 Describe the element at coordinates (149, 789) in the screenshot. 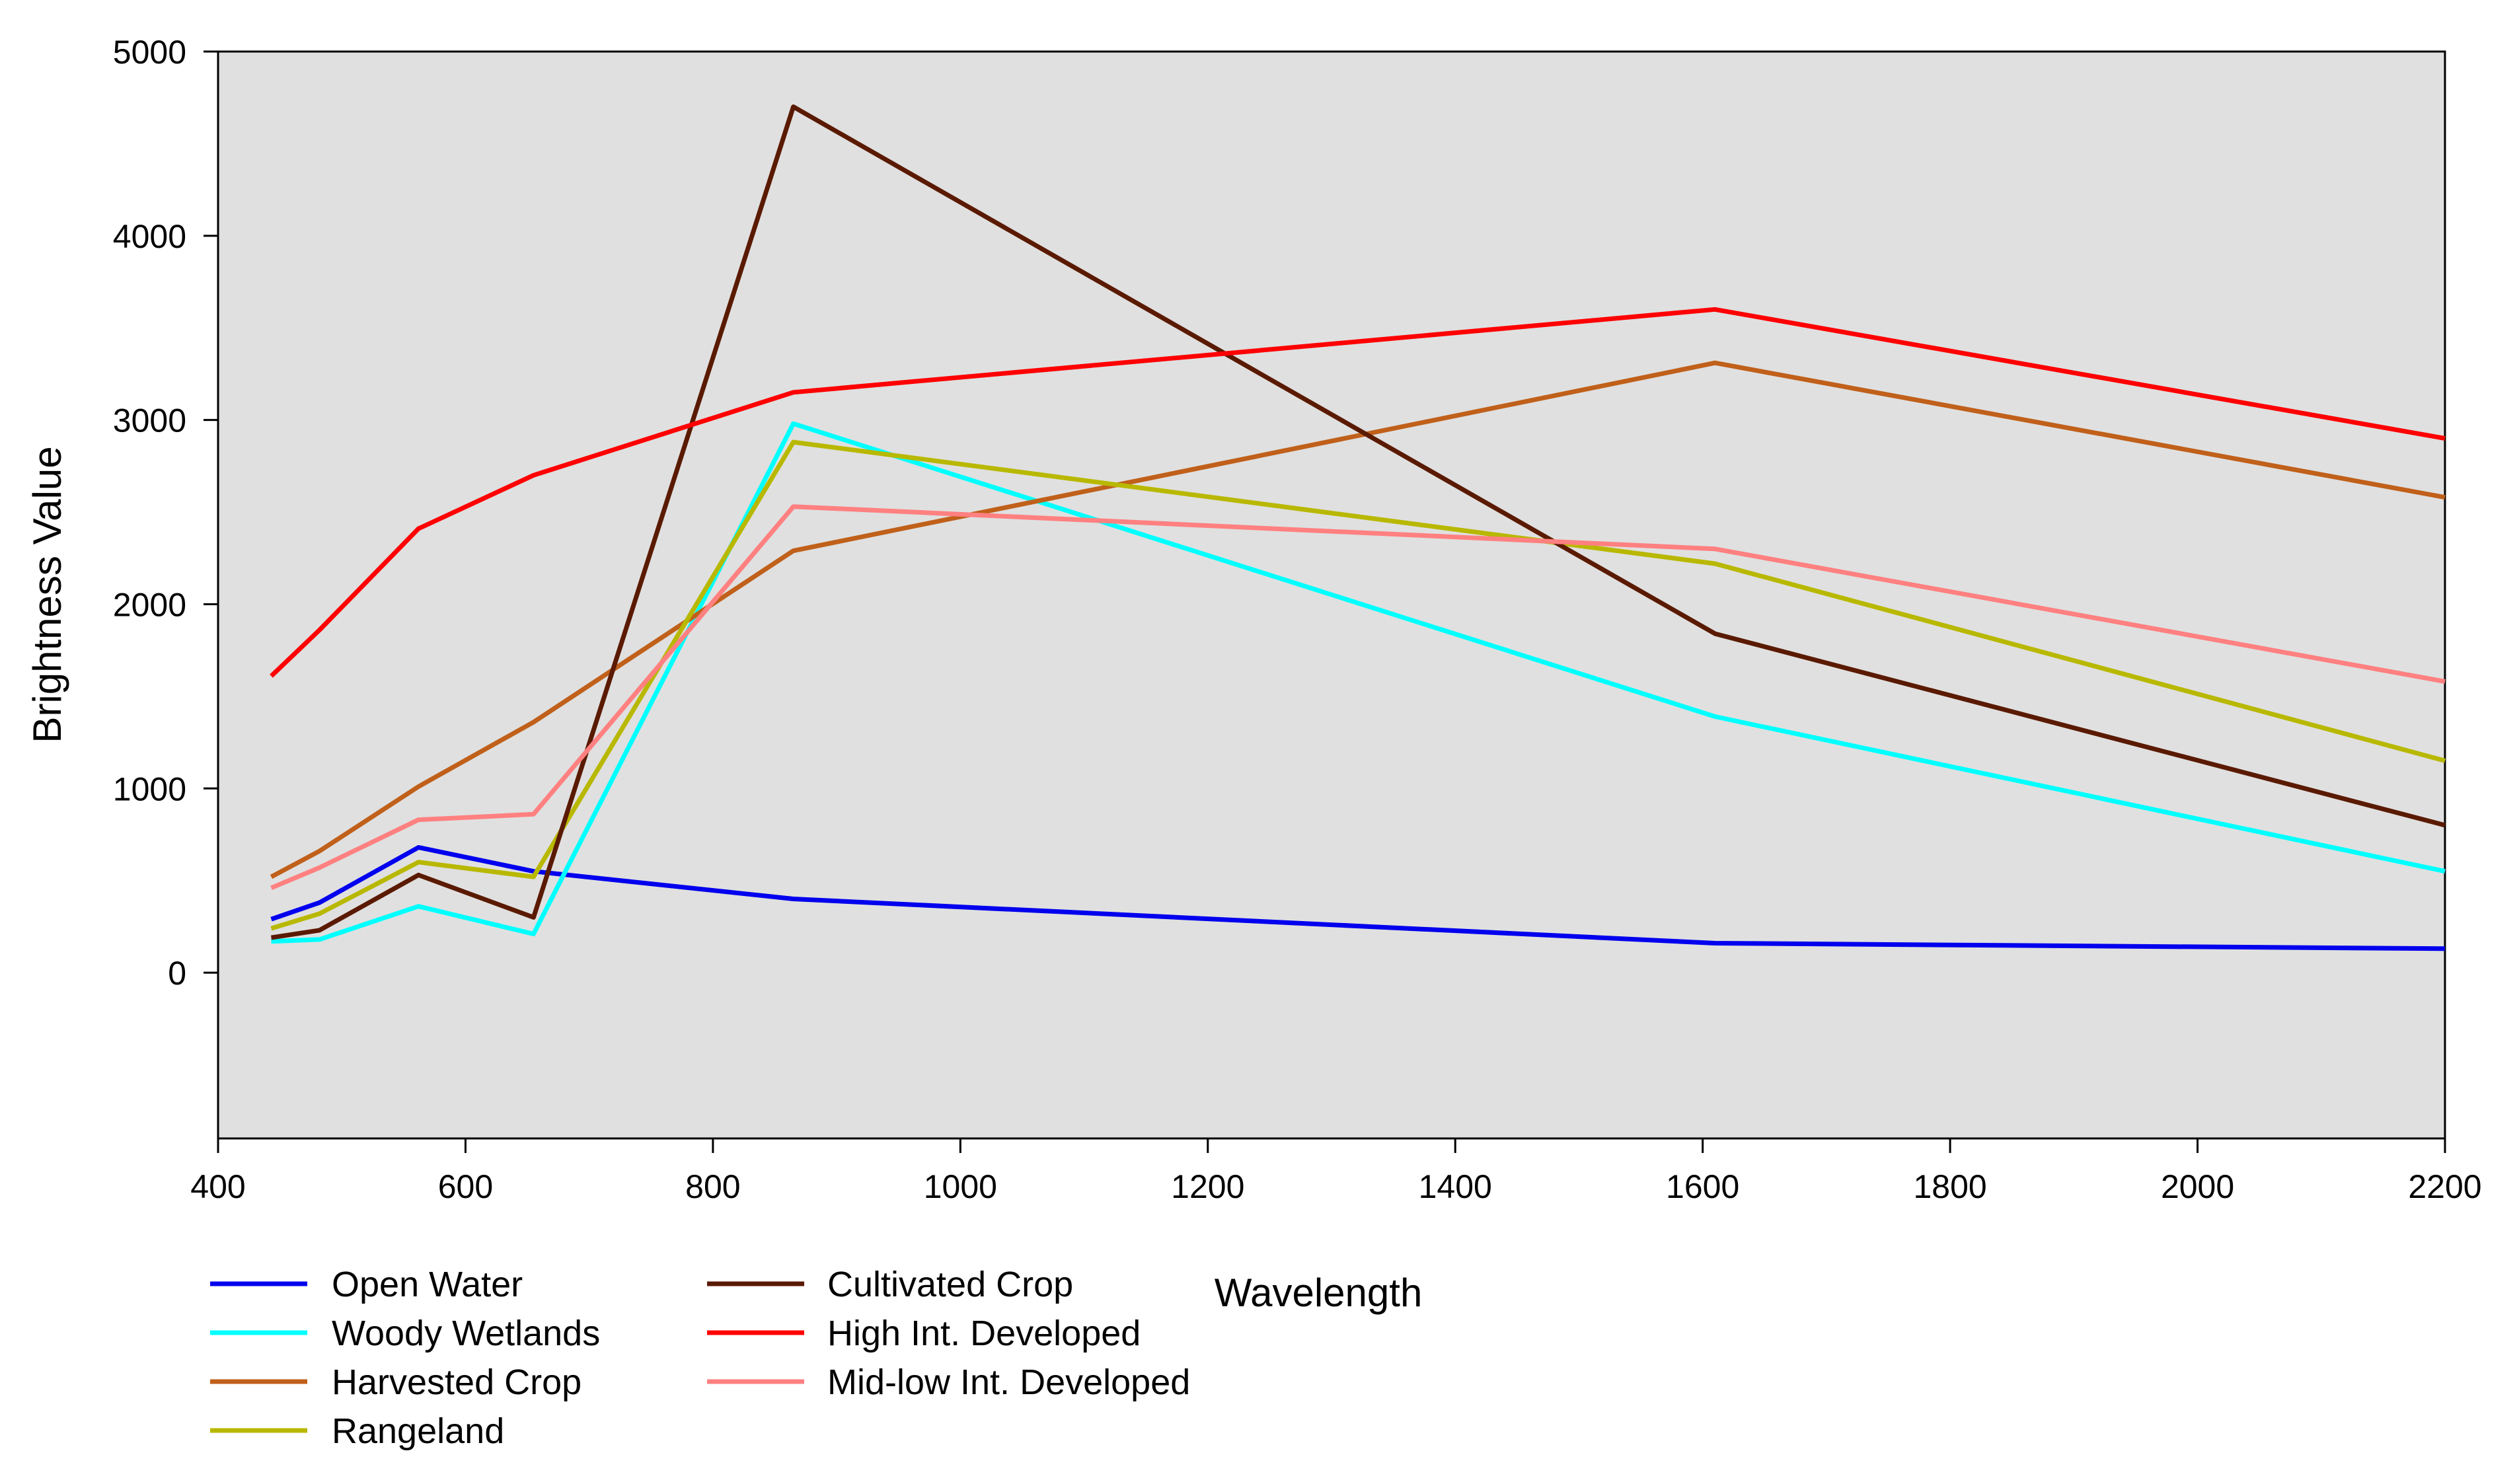

I see `y-tick-label: 1000` at that location.